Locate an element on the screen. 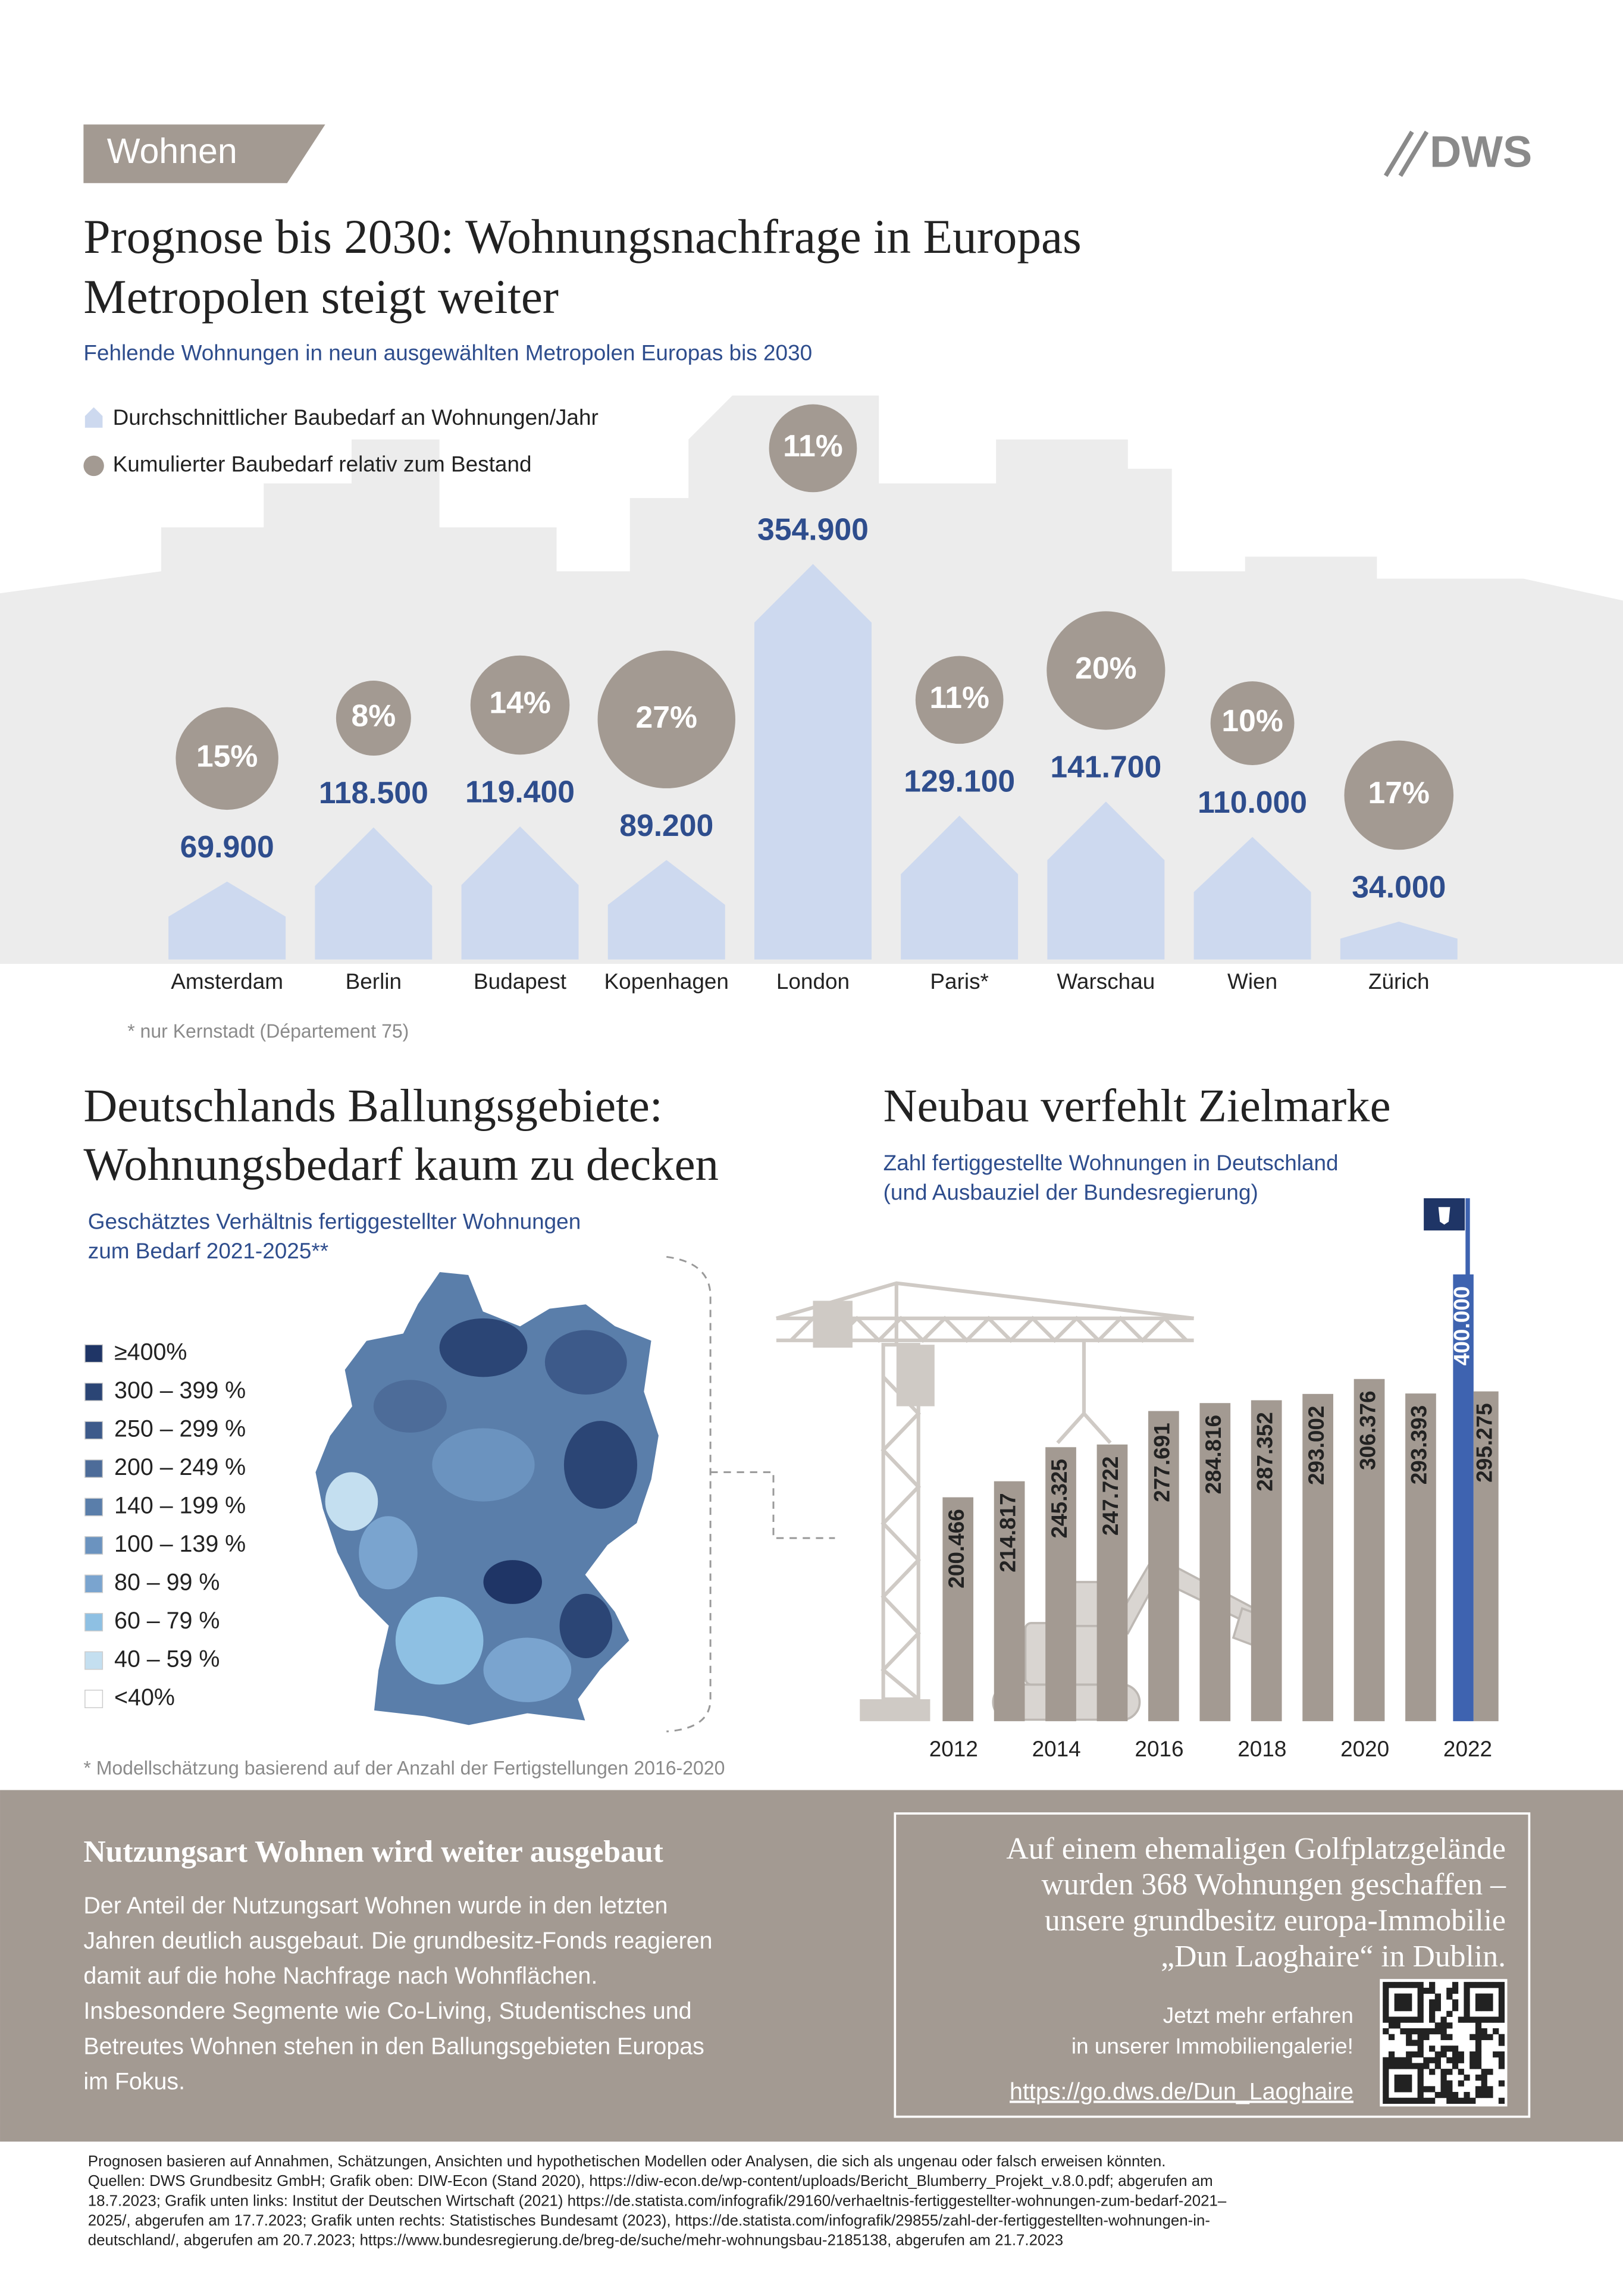  tag-background is located at coordinates (204, 153).